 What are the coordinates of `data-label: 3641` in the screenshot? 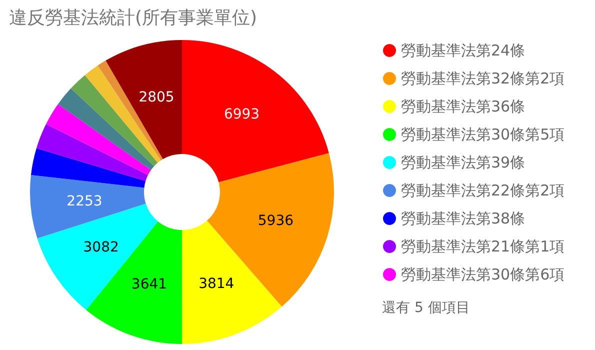 It's located at (149, 284).